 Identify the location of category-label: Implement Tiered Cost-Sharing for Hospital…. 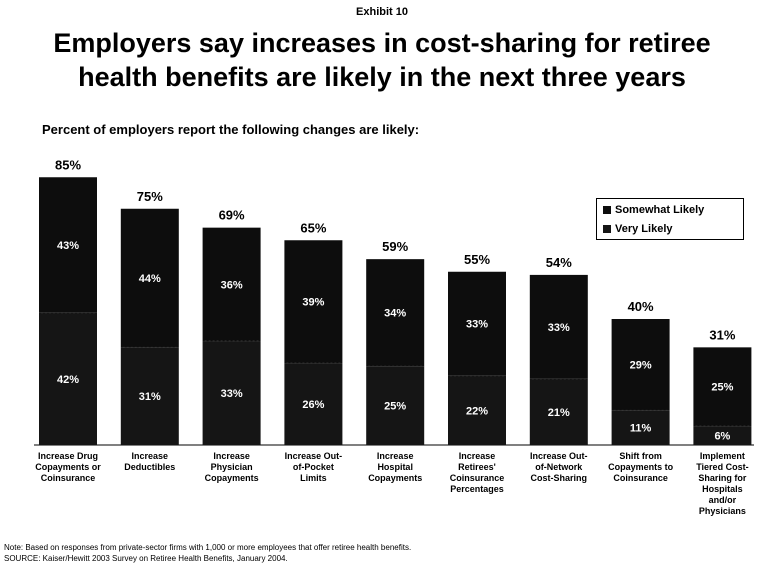
(722, 483).